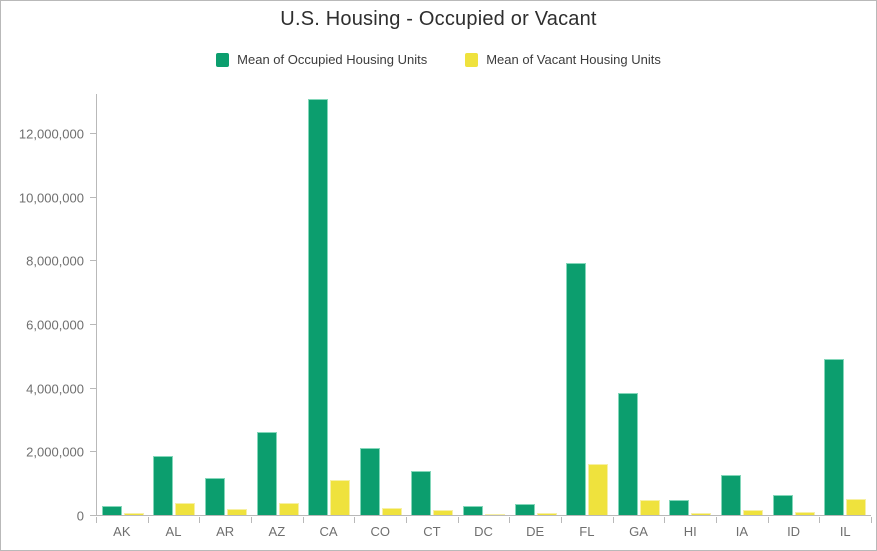 The height and width of the screenshot is (551, 877). I want to click on bar-occupied-DC, so click(472, 510).